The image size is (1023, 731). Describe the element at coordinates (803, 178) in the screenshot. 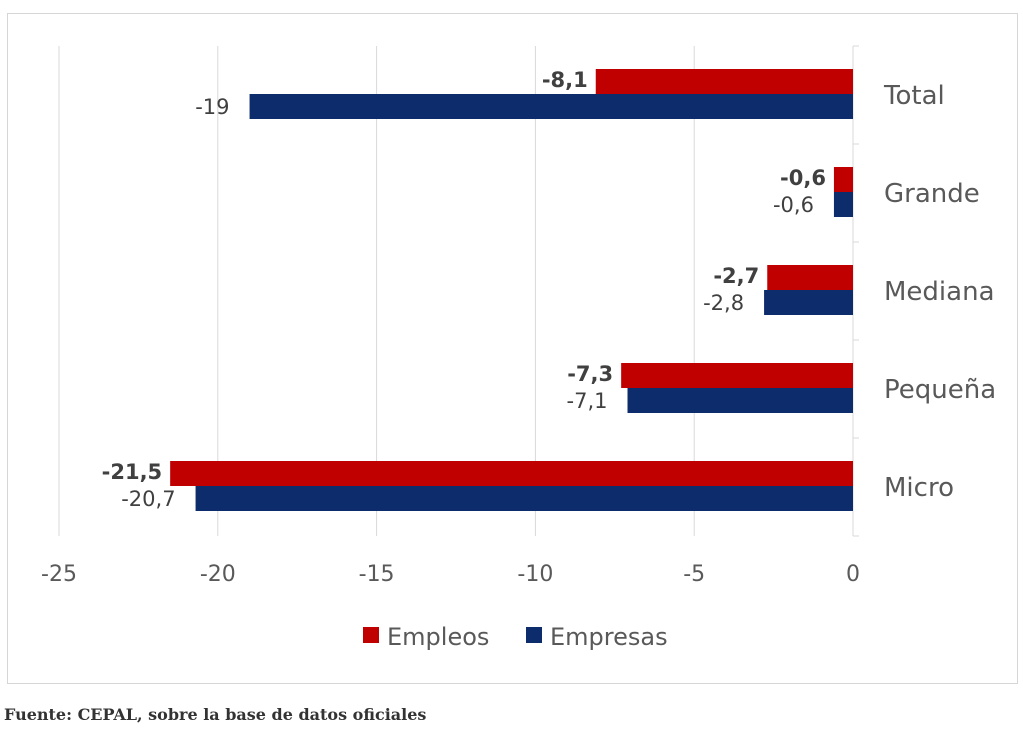

I see `data-label-empleos: -0,6` at that location.